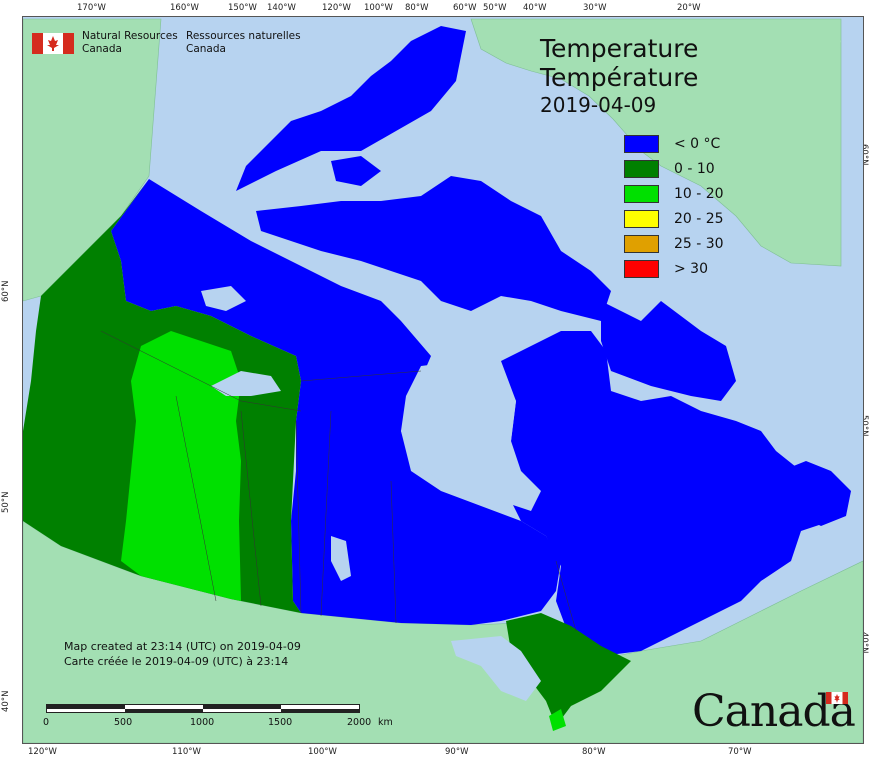  Describe the element at coordinates (457, 752) in the screenshot. I see `bottom-tick-label: 90°W` at that location.